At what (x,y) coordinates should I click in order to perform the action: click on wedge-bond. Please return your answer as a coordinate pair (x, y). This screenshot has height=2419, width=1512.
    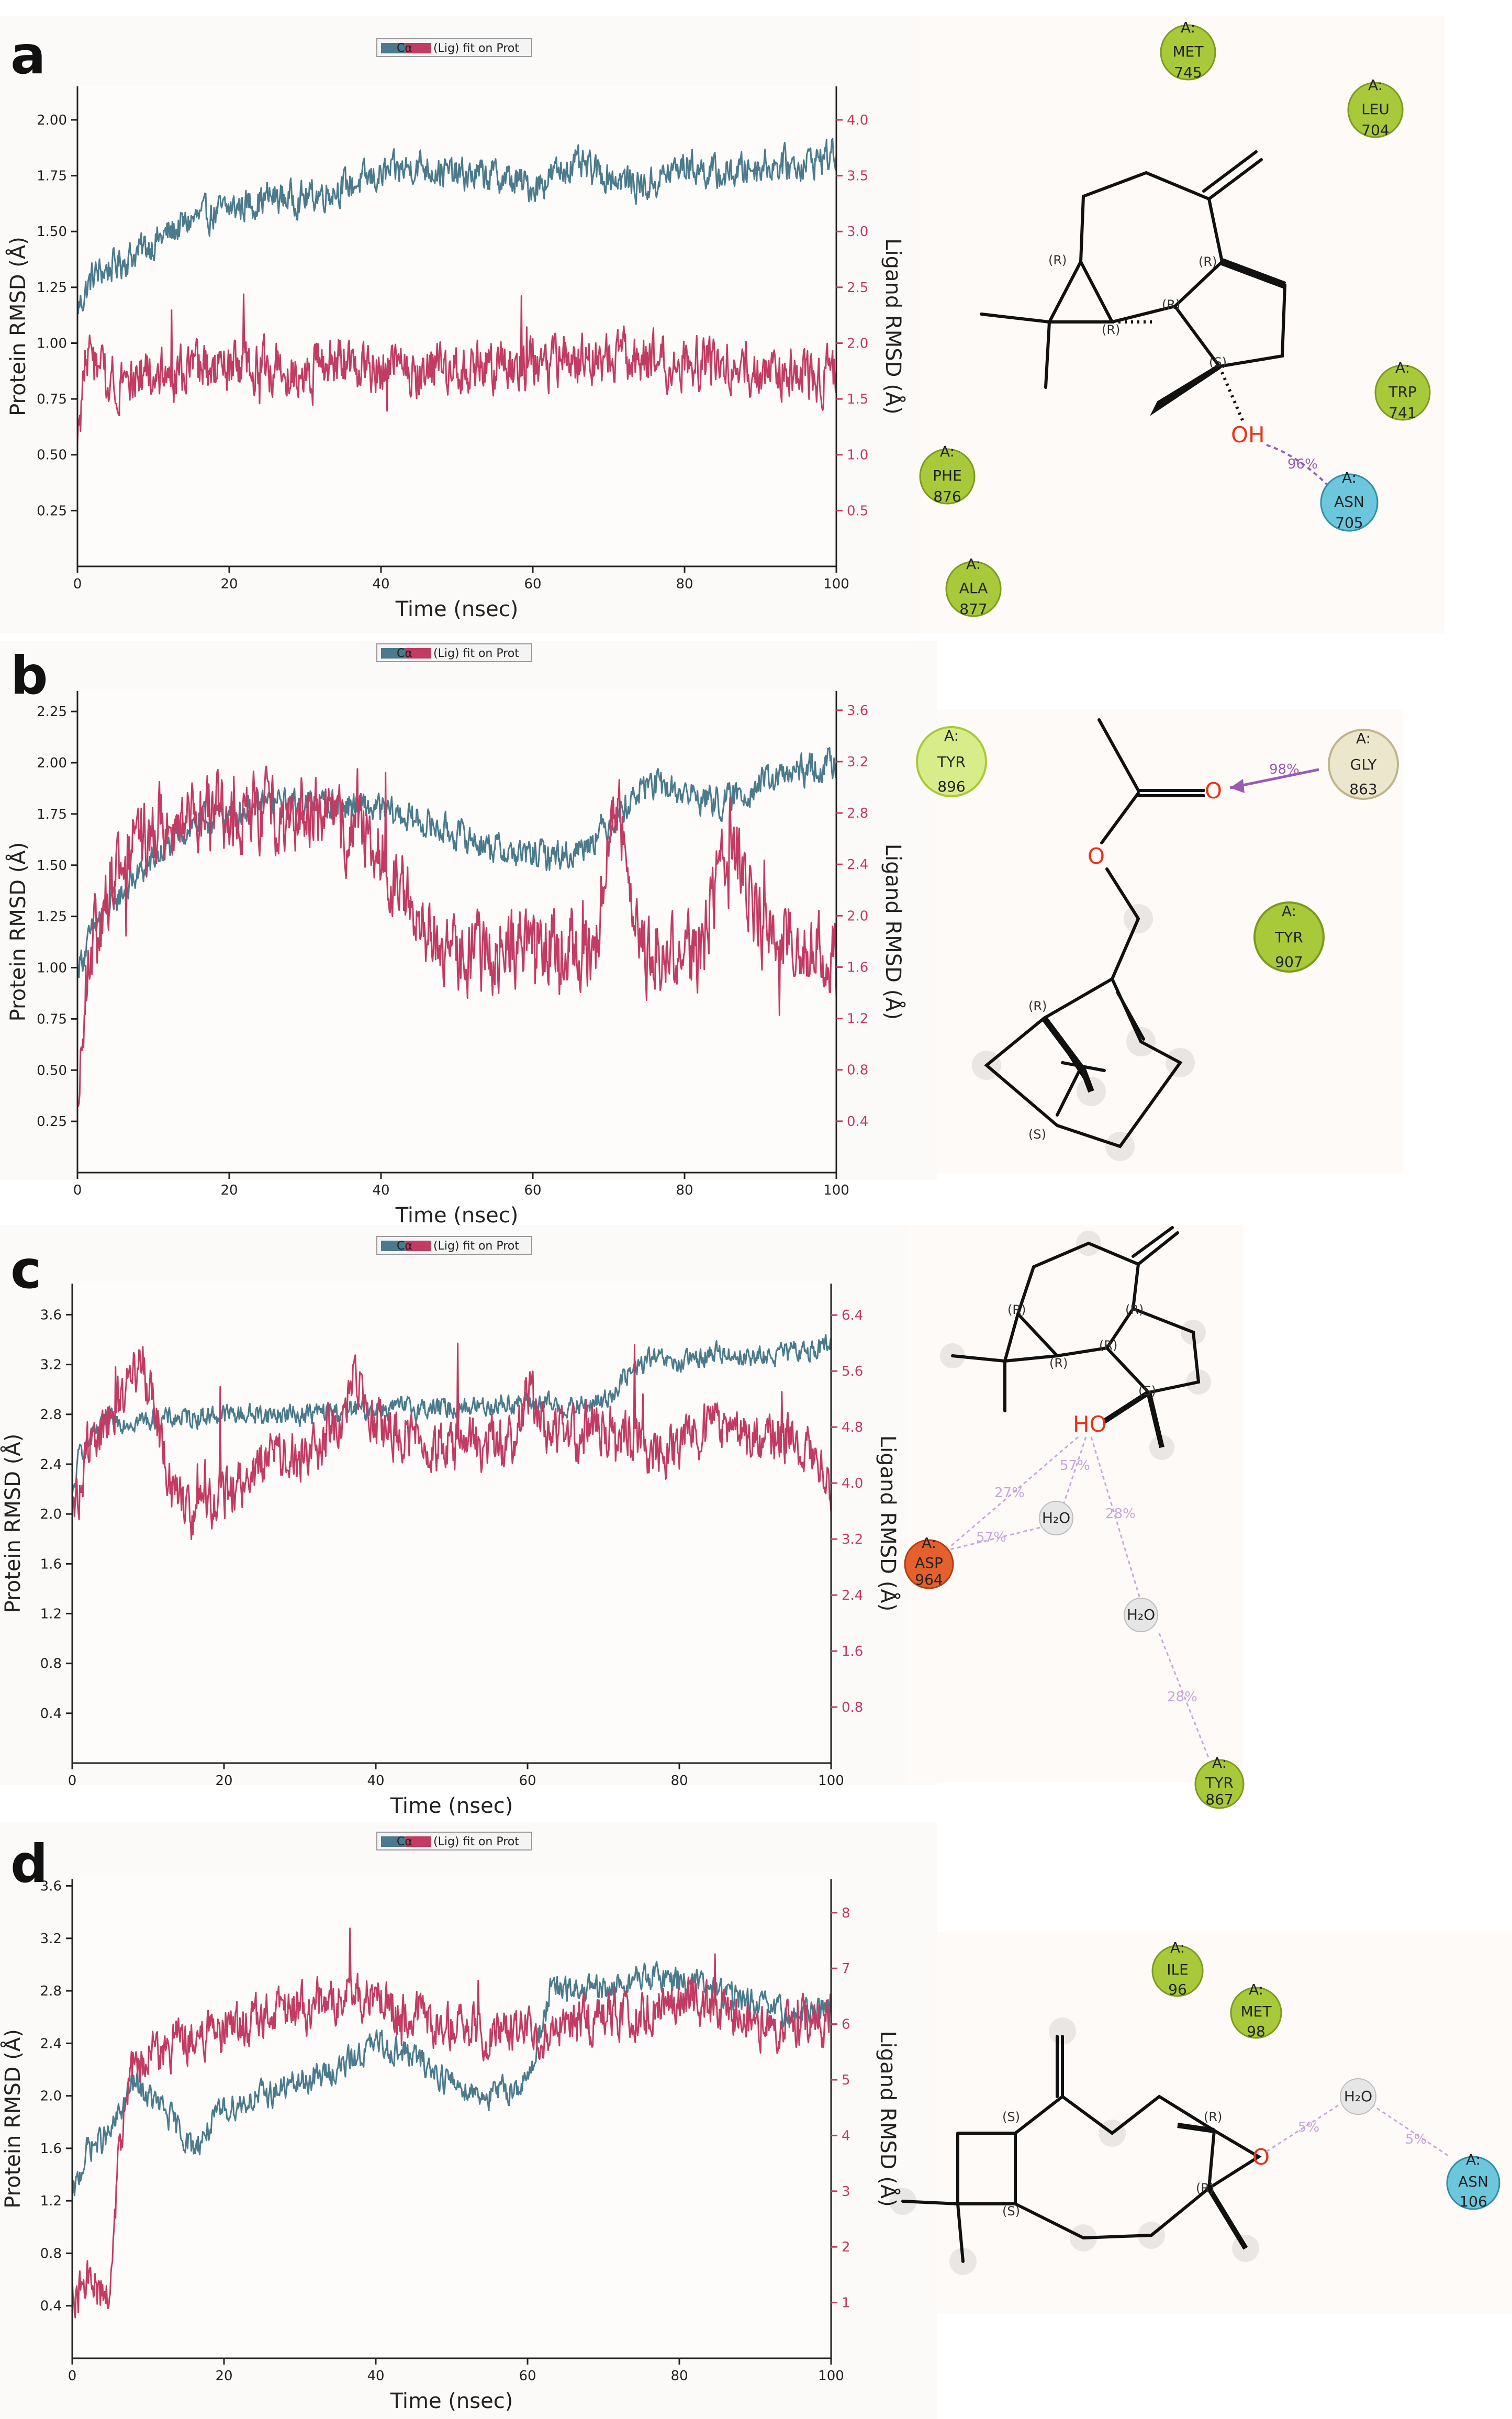
    Looking at the image, I should click on (1196, 2128).